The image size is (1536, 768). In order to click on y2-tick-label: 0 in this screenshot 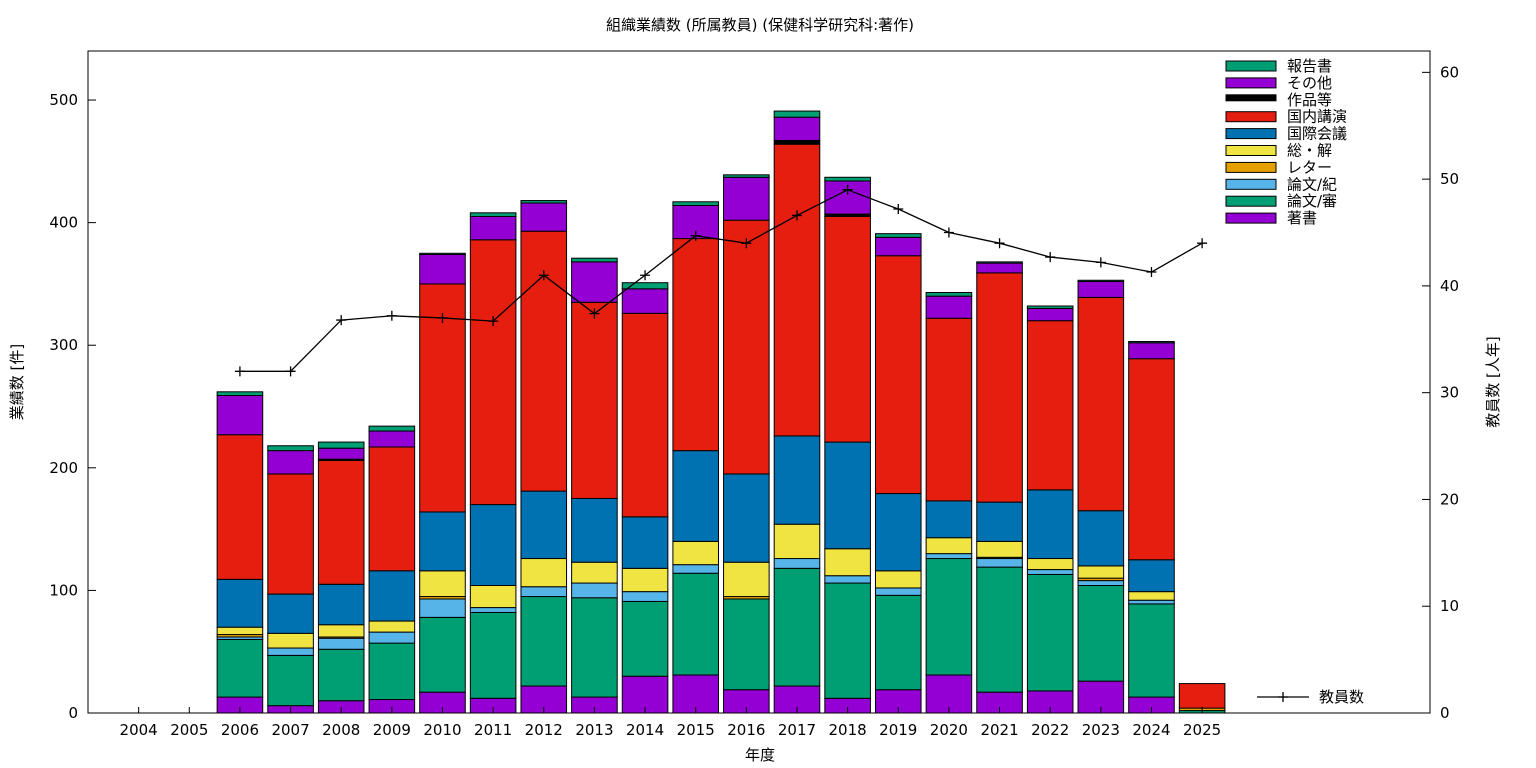, I will do `click(1445, 713)`.